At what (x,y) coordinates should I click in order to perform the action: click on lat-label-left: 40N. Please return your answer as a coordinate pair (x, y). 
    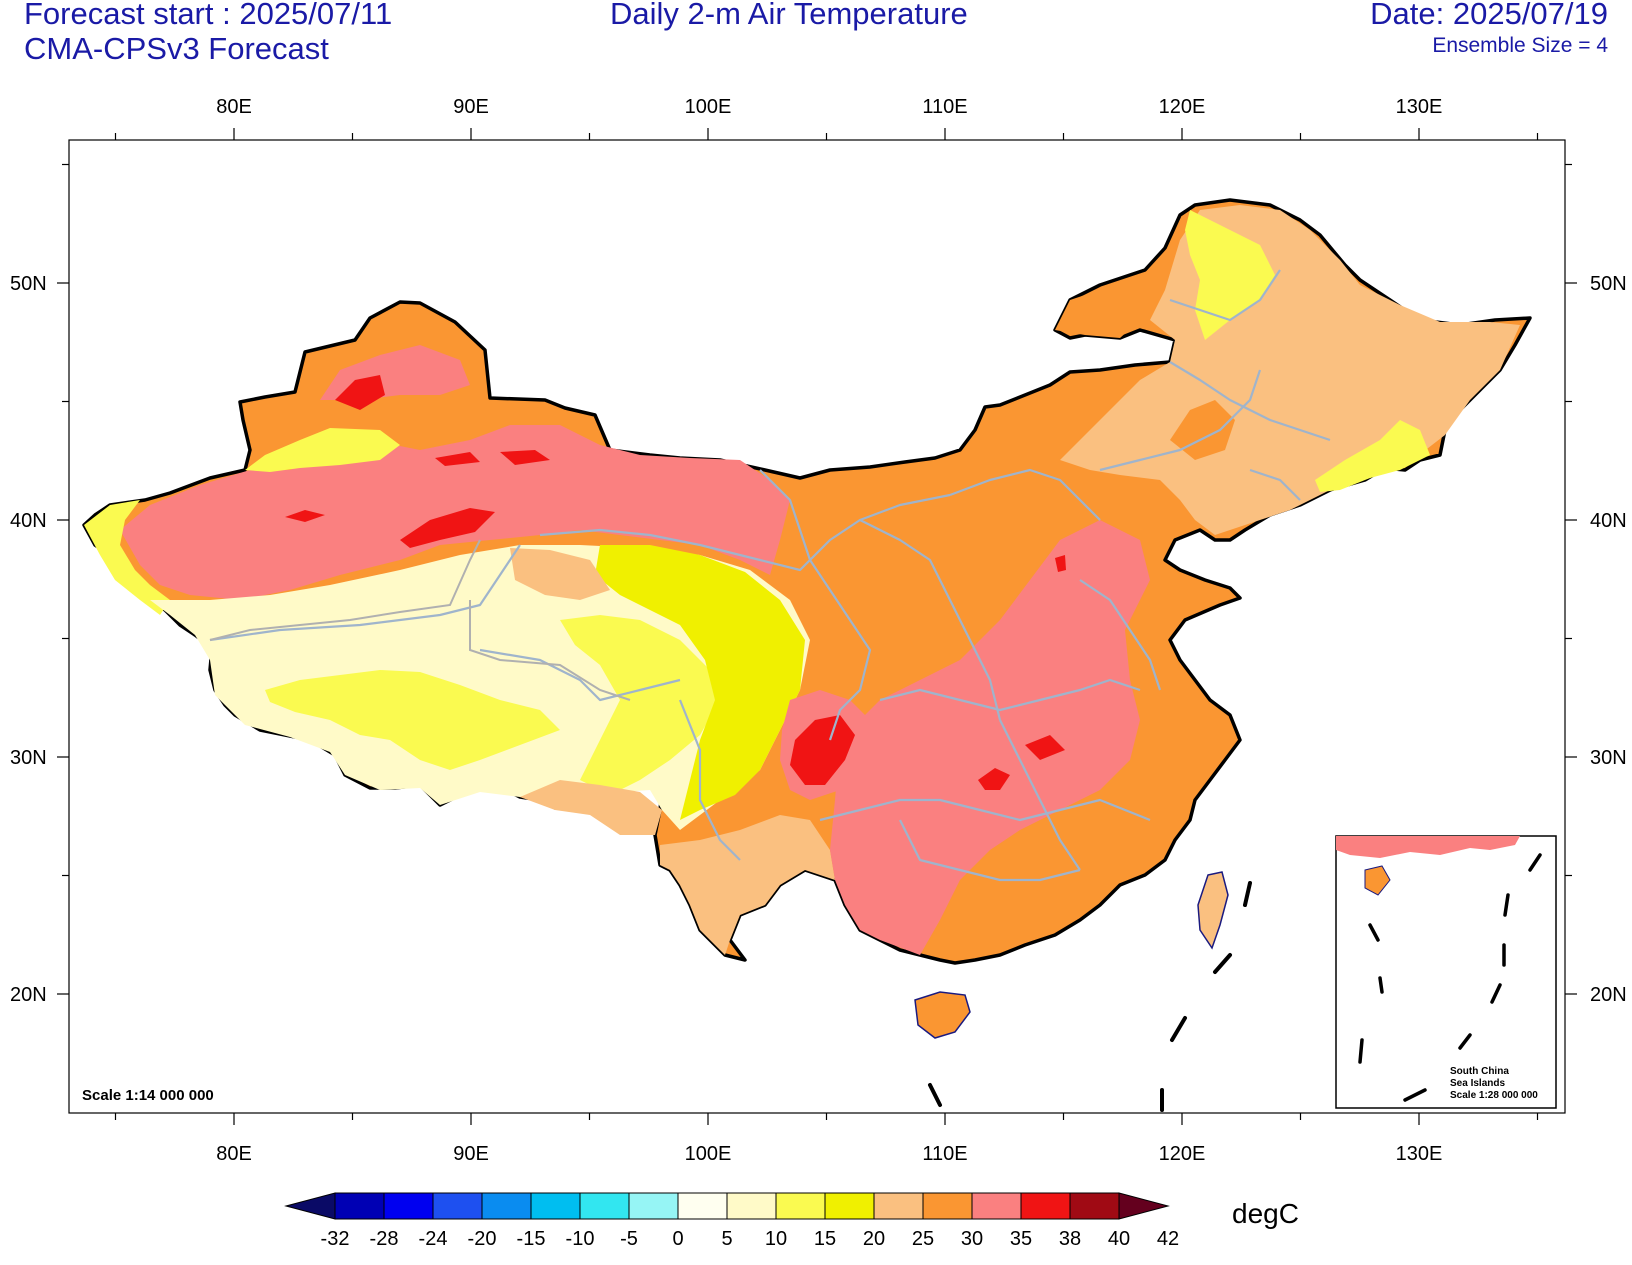
    Looking at the image, I should click on (28, 521).